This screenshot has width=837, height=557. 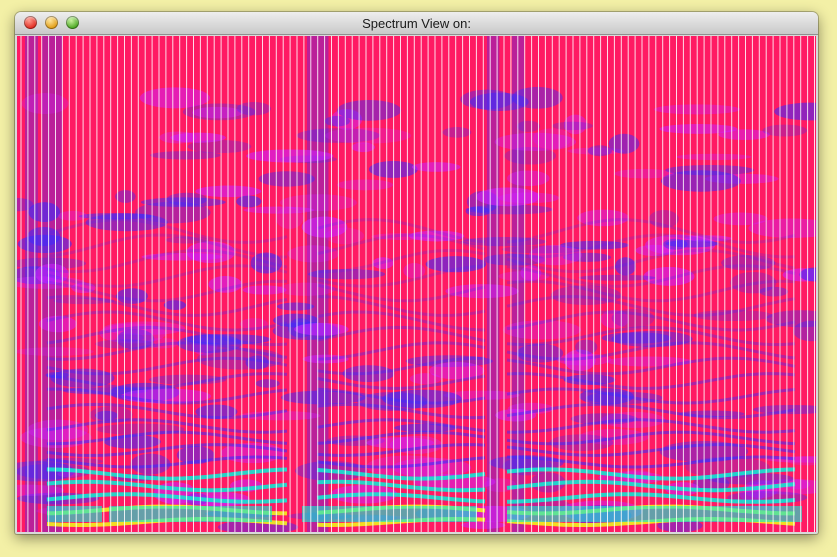 I want to click on close-icon, so click(x=30, y=22).